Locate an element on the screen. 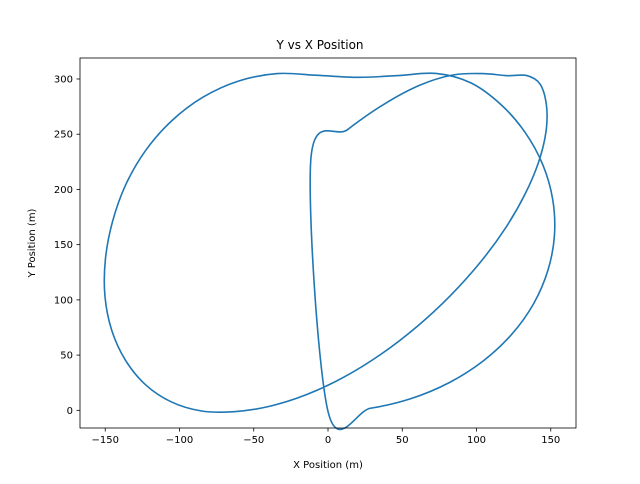 The width and height of the screenshot is (640, 484). y-axis: 0 50 100 150 200 250 300 is located at coordinates (67, 245).